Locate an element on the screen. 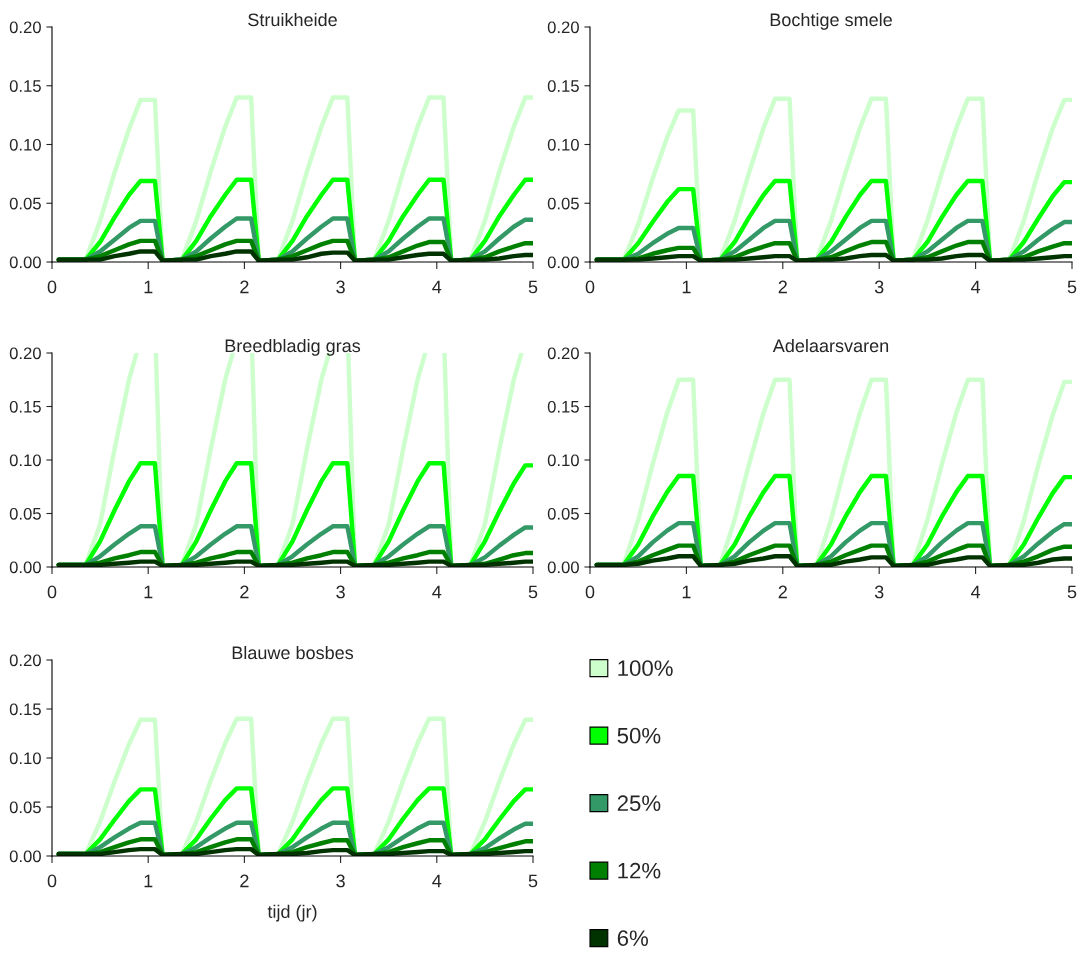 The height and width of the screenshot is (957, 1079). chart-title: Breedbladig gras is located at coordinates (293, 347).